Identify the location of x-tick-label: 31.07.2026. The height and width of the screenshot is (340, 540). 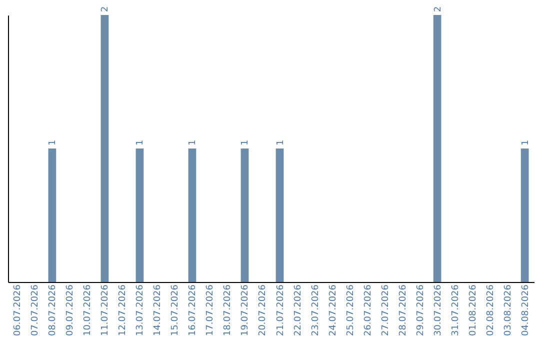
(455, 310).